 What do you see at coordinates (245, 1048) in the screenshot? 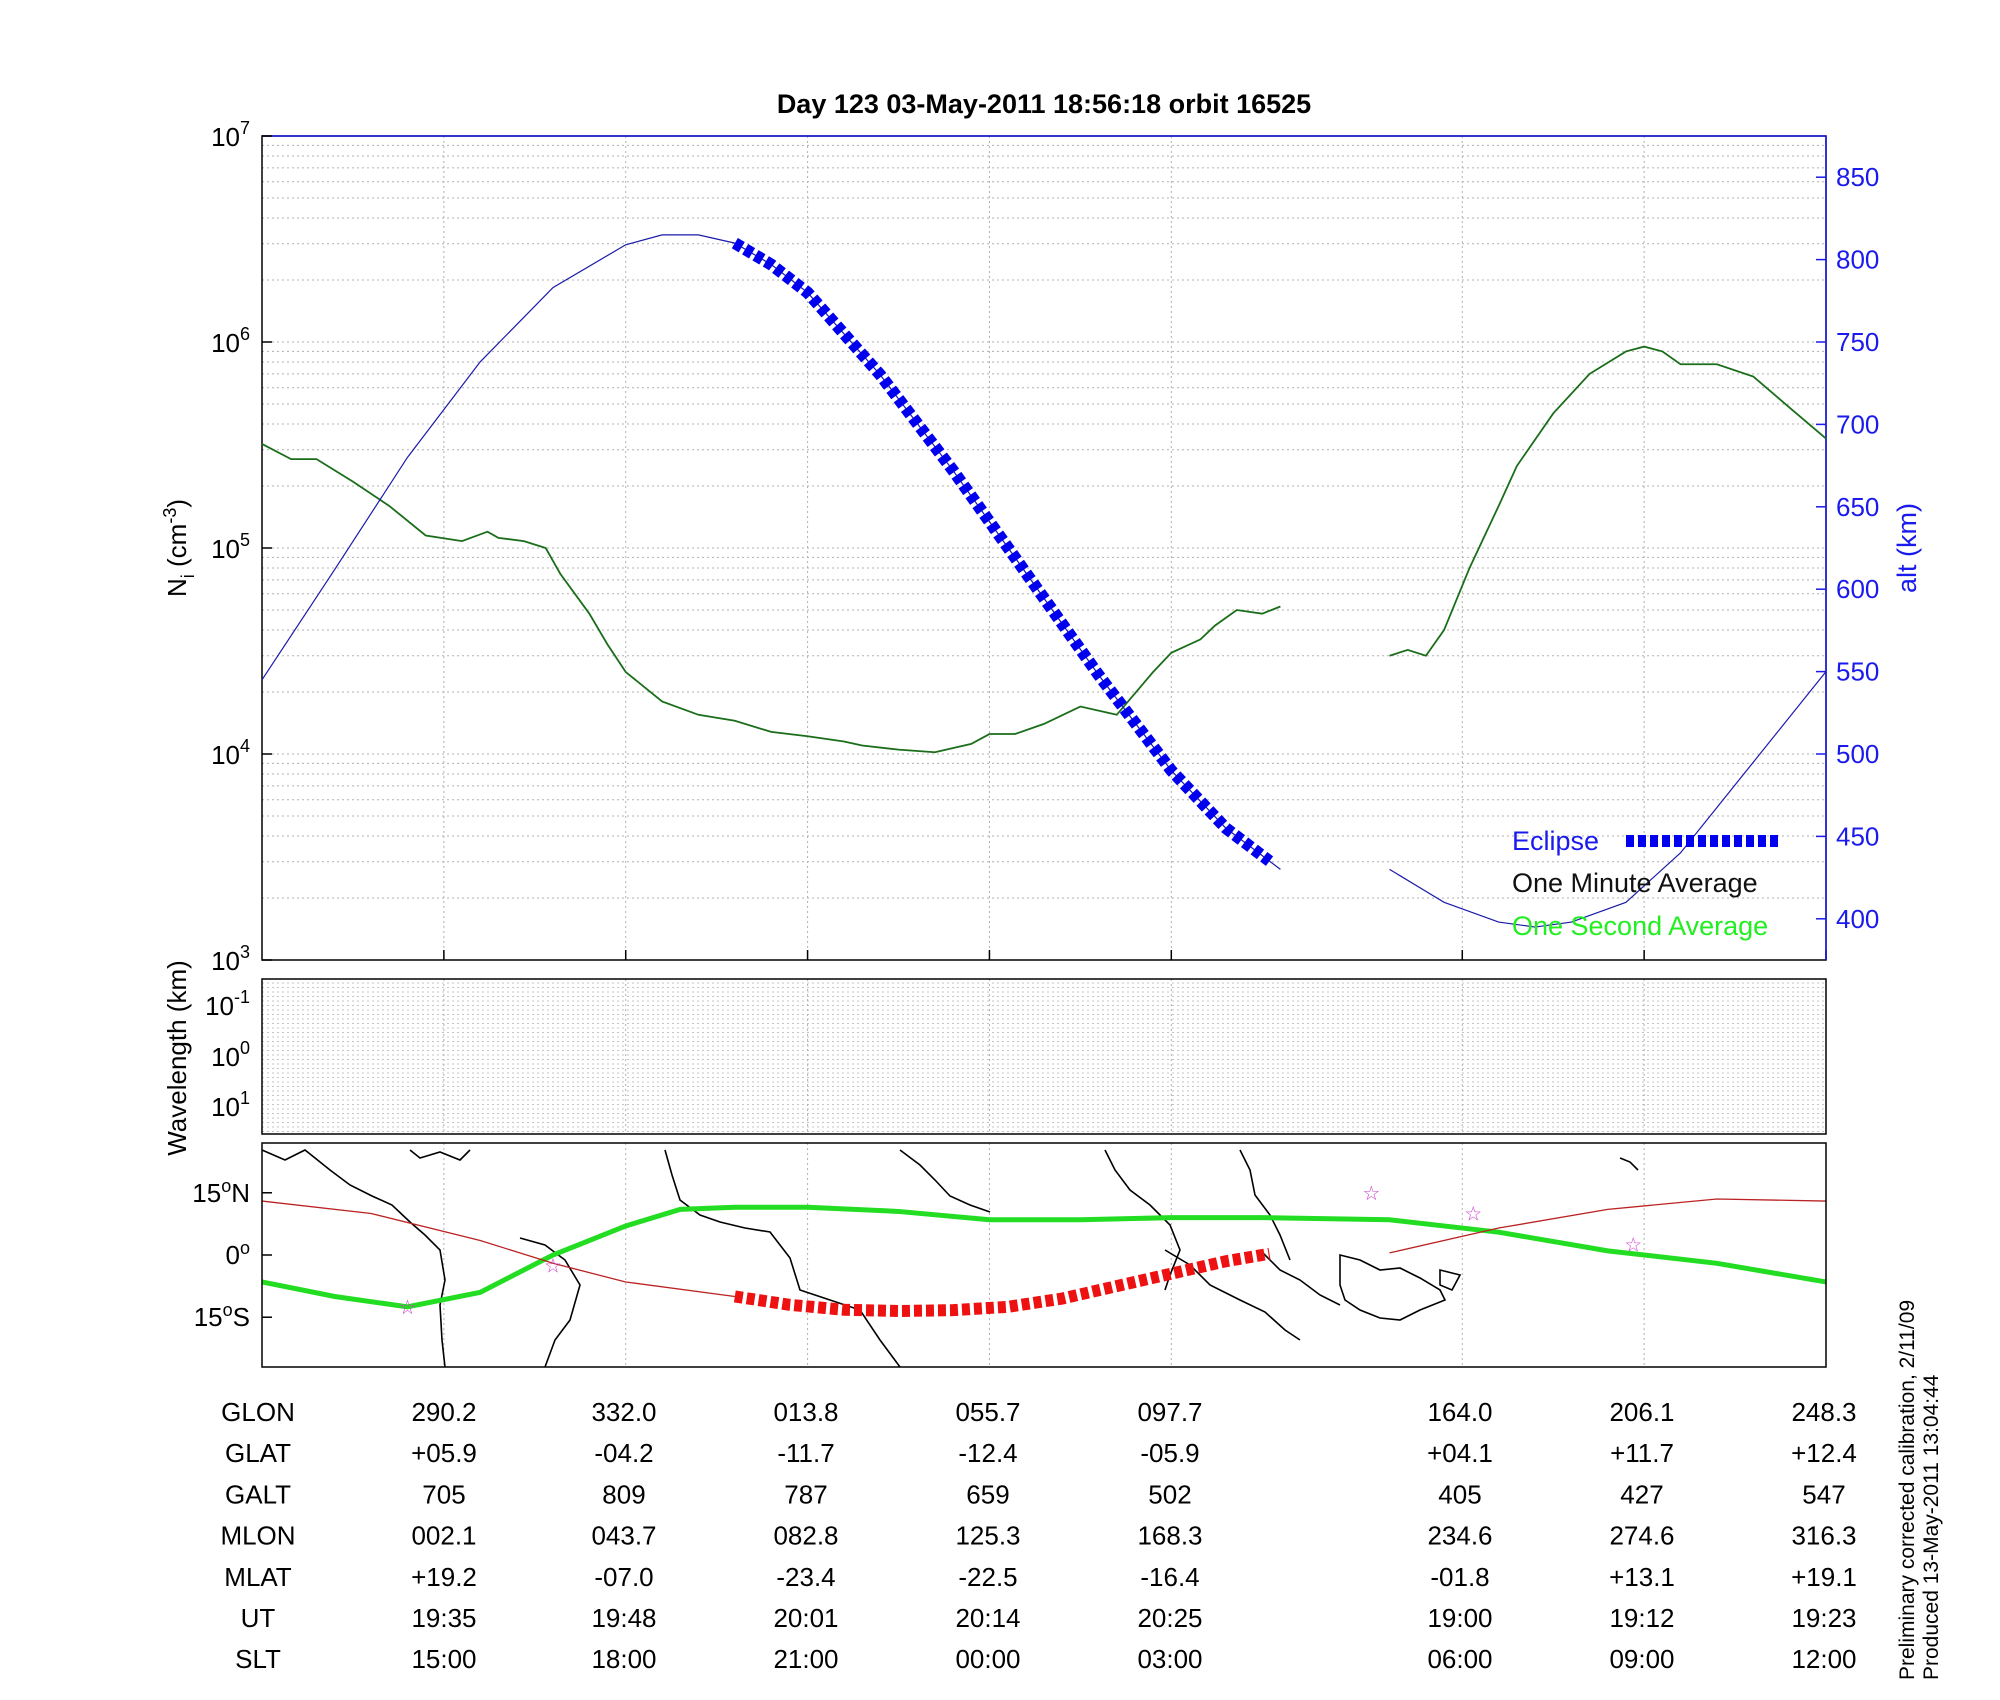
I see `tick-exp: 0` at bounding box center [245, 1048].